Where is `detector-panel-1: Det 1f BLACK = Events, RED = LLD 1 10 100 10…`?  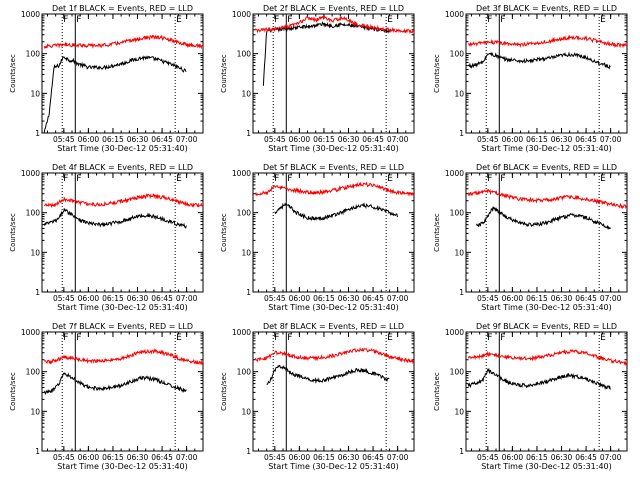
detector-panel-1: Det 1f BLACK = Events, RED = LLD 1 10 100 10… is located at coordinates (106, 78).